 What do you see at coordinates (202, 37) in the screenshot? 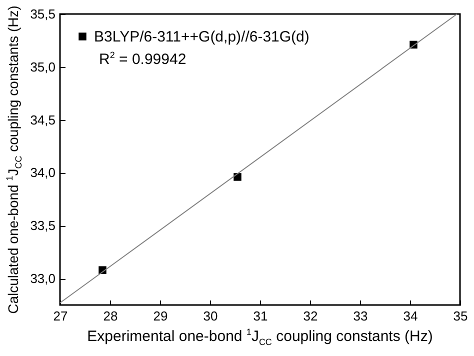
I see `legend-label: B3LYP/6-311++G(d,p)//6-31G(d)` at bounding box center [202, 37].